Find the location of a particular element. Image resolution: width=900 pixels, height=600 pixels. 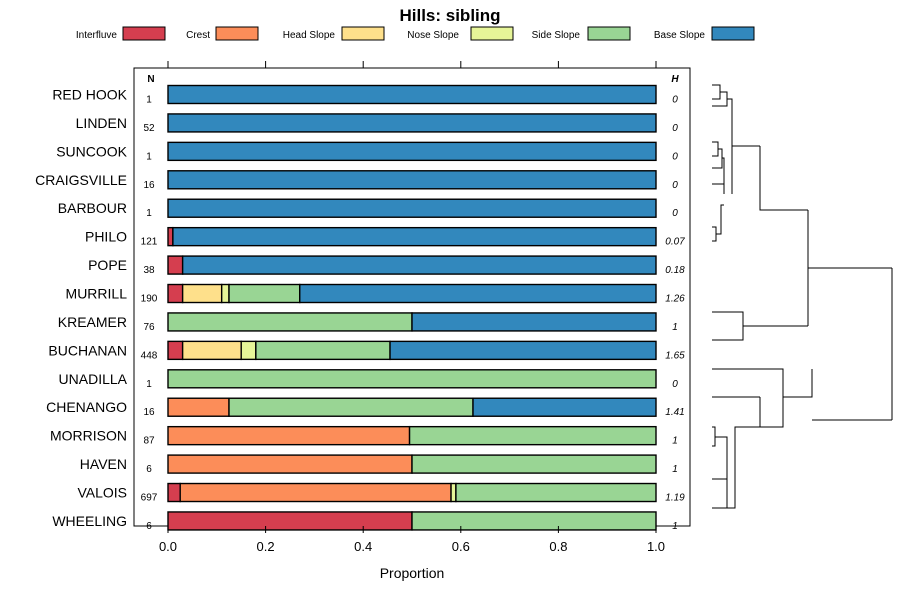

bar-buchanan-nose-slope is located at coordinates (248, 350).